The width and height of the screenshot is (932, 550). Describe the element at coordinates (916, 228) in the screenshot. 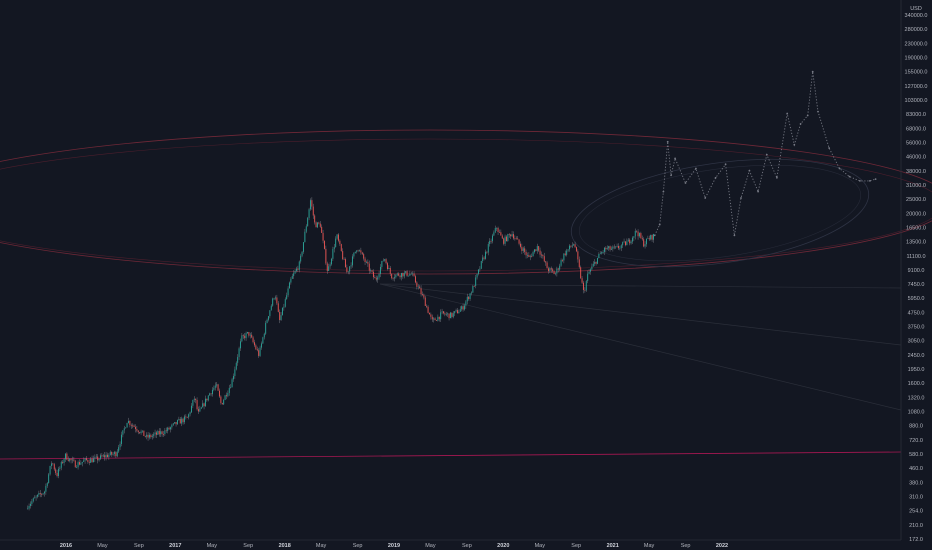

I see `price-tick-label: 16500.0` at that location.